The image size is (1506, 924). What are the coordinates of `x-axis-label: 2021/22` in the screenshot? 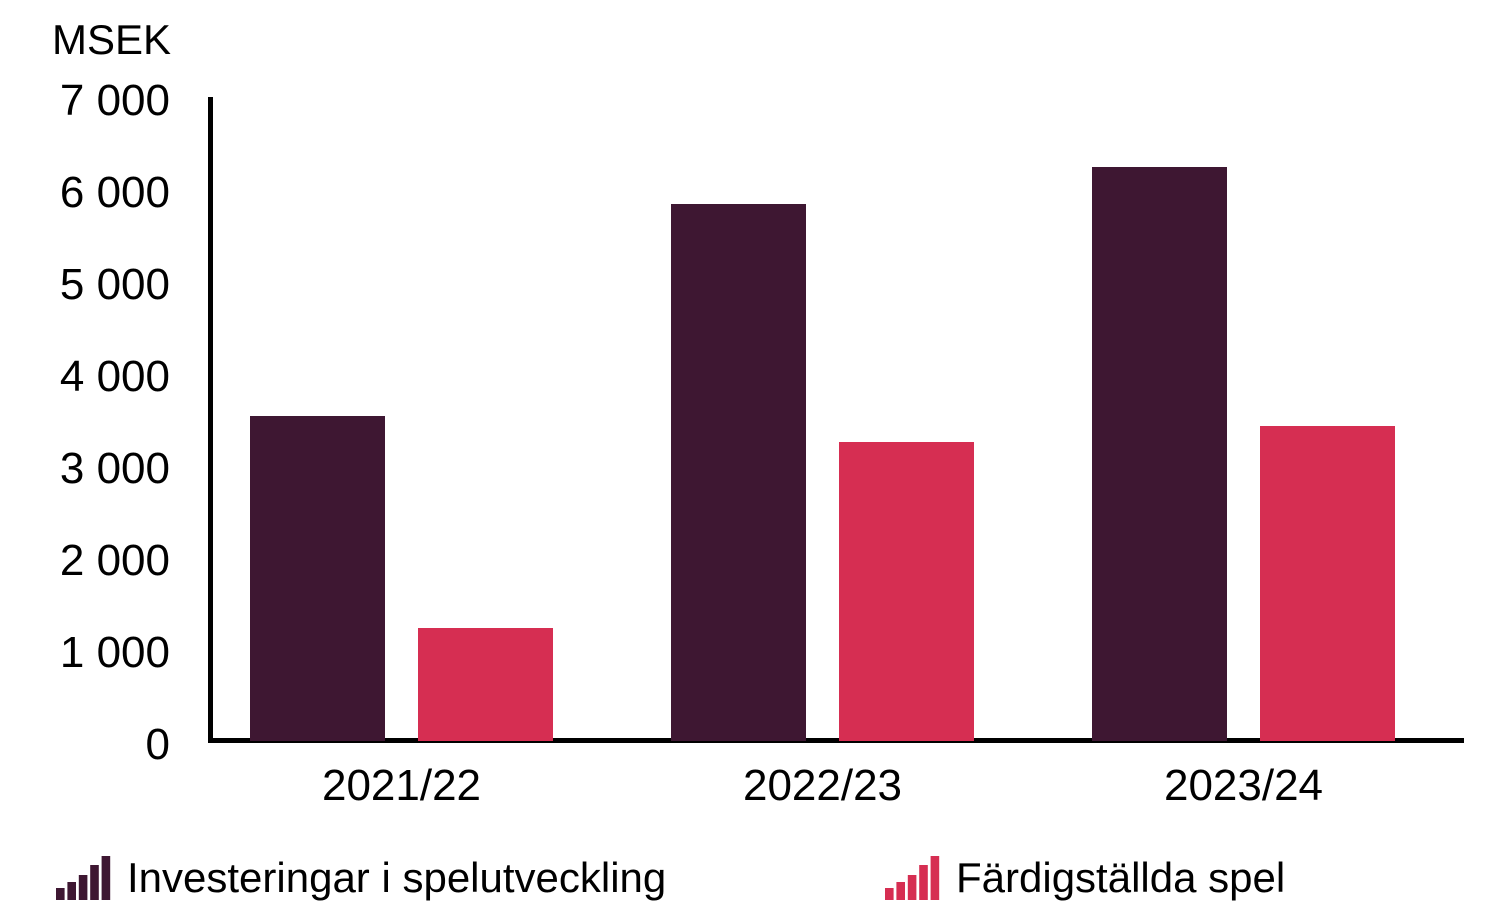 It's located at (401, 785).